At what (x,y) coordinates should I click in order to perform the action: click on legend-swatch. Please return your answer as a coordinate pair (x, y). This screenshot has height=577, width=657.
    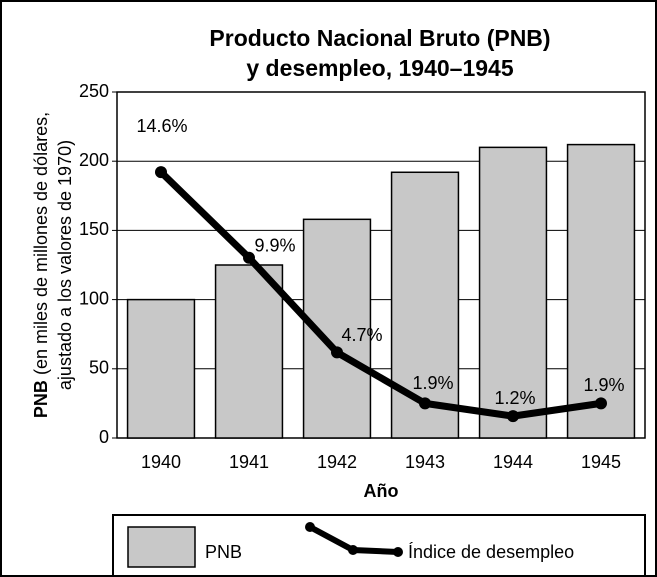
    Looking at the image, I should click on (161, 547).